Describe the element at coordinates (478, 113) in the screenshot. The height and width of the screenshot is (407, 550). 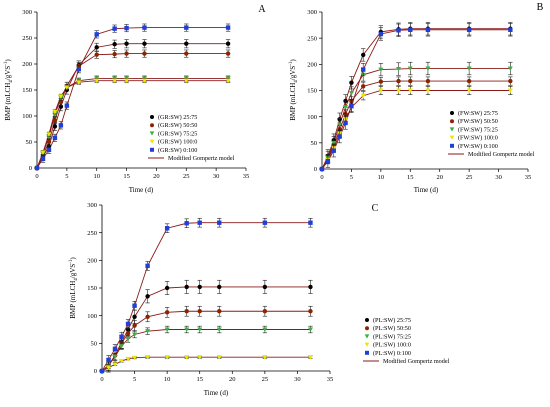
I see `legend-label: (FW:SW) 25:75` at that location.